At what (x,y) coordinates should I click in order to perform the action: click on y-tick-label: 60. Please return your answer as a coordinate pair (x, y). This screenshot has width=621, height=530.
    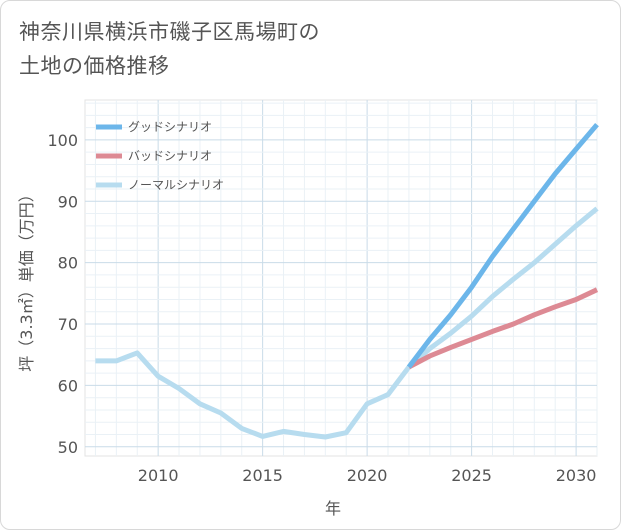
    Looking at the image, I should click on (68, 385).